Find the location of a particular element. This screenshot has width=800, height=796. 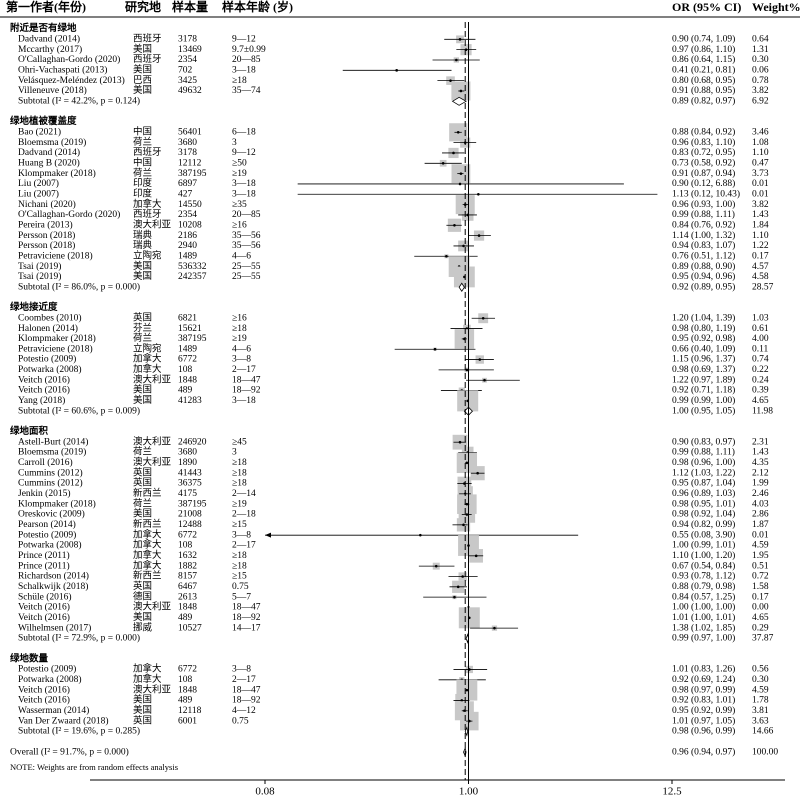

cell-author: Persson (2018) is located at coordinates (46, 235).